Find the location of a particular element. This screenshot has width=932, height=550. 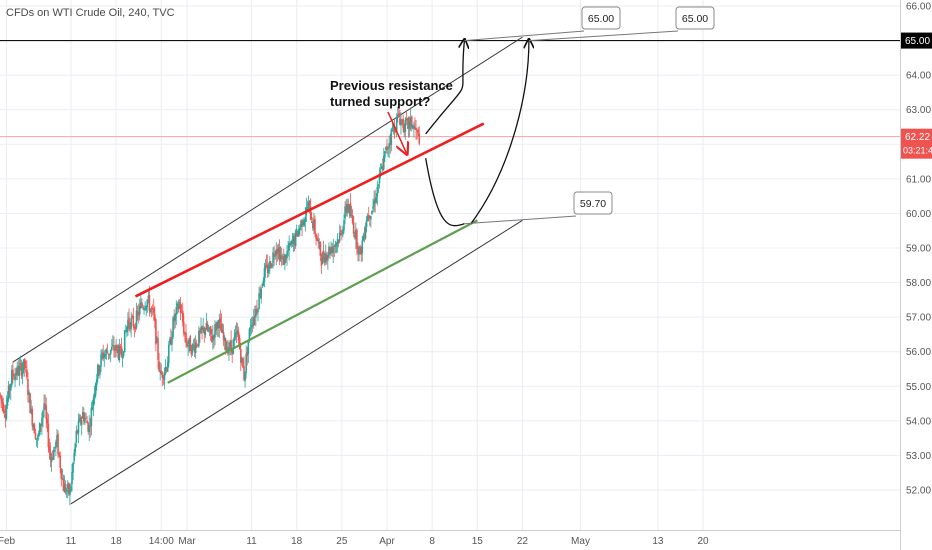

time-axis-tick-label: Apr is located at coordinates (387, 541).